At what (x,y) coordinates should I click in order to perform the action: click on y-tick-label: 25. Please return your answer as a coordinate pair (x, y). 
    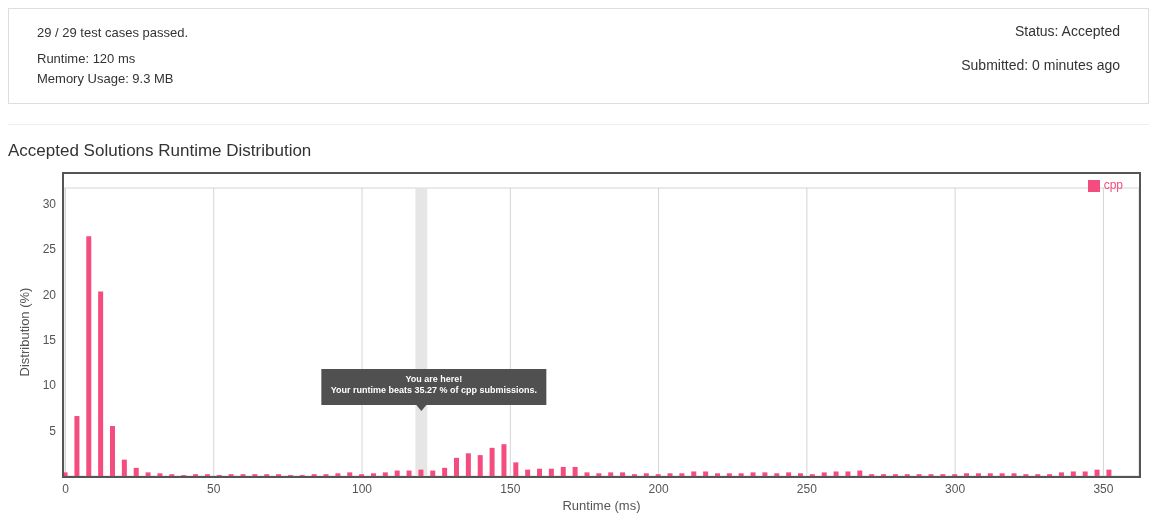
    Looking at the image, I should click on (49, 249).